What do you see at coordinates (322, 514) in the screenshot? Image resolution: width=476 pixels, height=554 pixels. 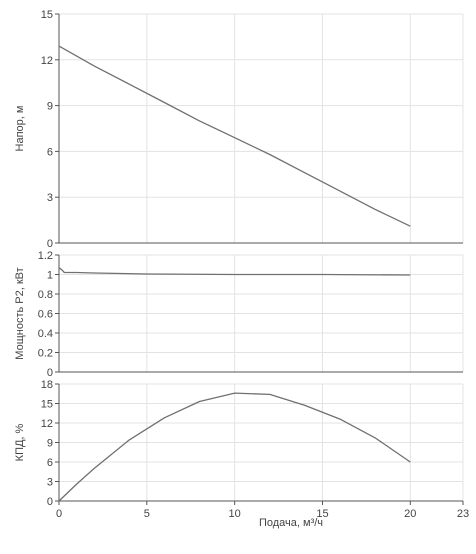 I see `efficiency-xtick-label: 15` at bounding box center [322, 514].